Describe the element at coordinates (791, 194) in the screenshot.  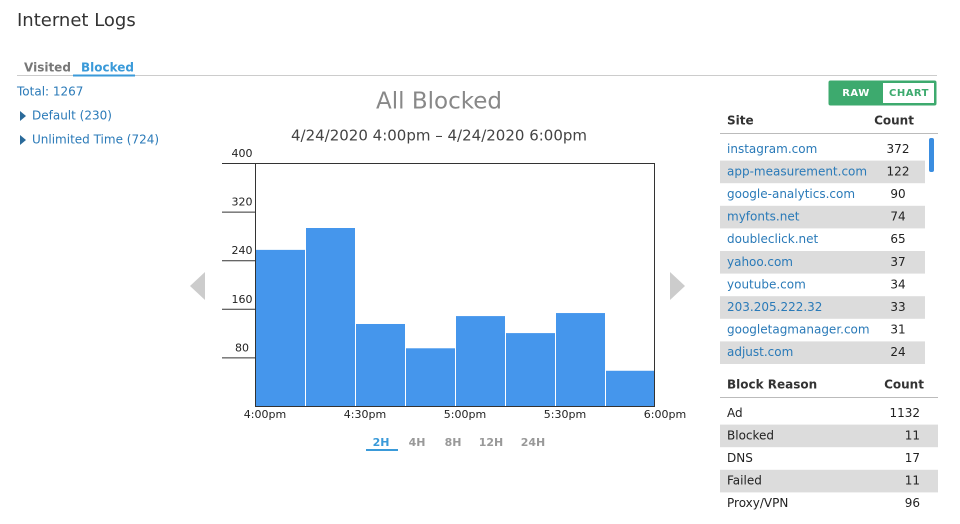
I see `cell: google-analytics.com` at that location.